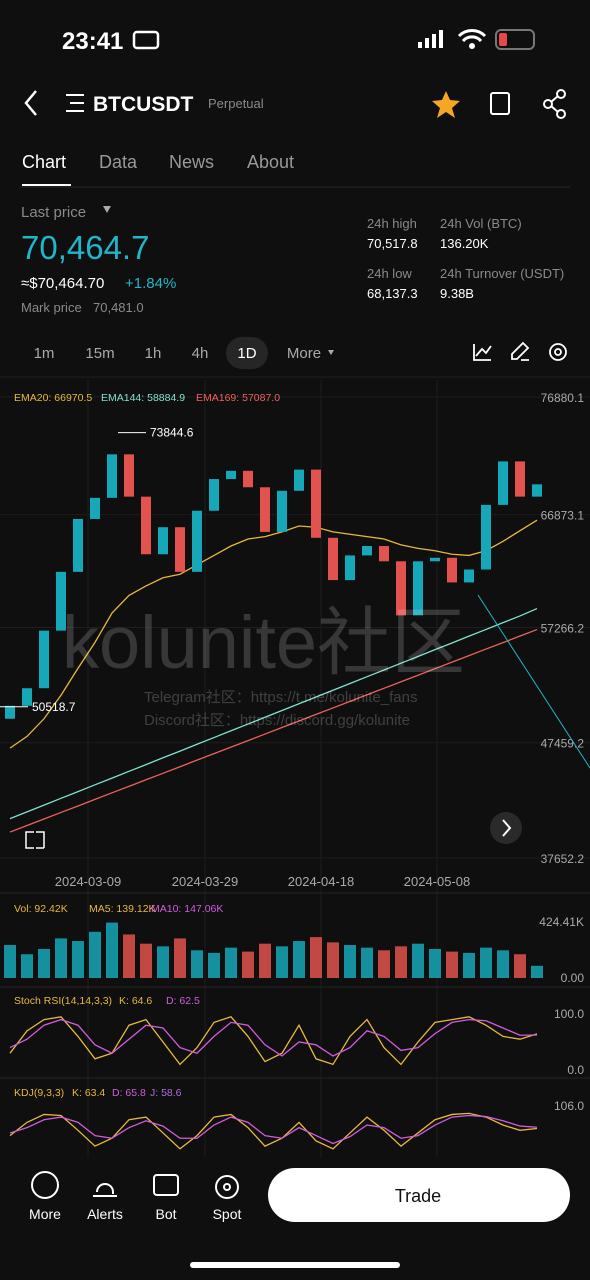 The width and height of the screenshot is (590, 1280). I want to click on annotation: 73844.6, so click(172, 433).